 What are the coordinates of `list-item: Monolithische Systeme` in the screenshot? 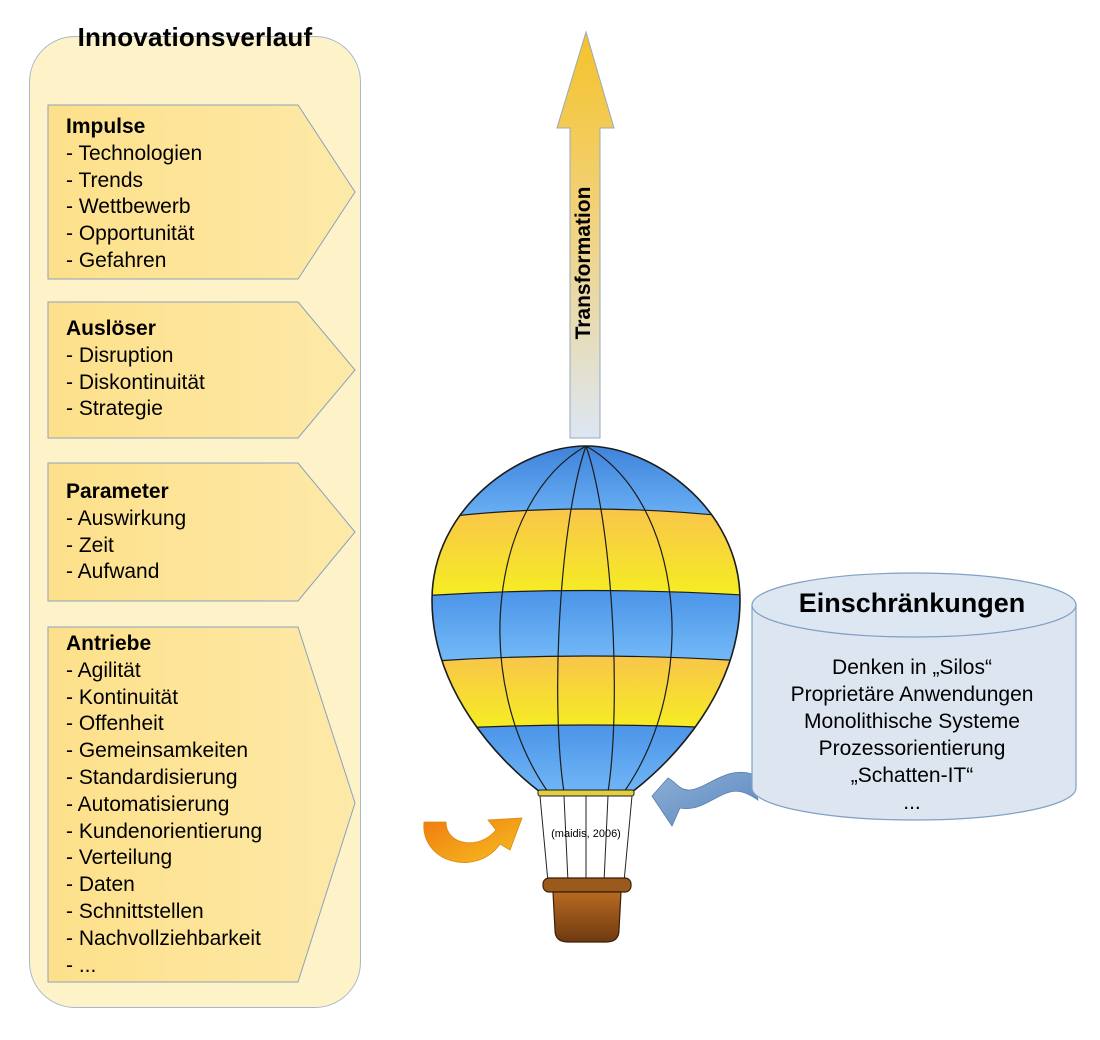 It's located at (912, 721).